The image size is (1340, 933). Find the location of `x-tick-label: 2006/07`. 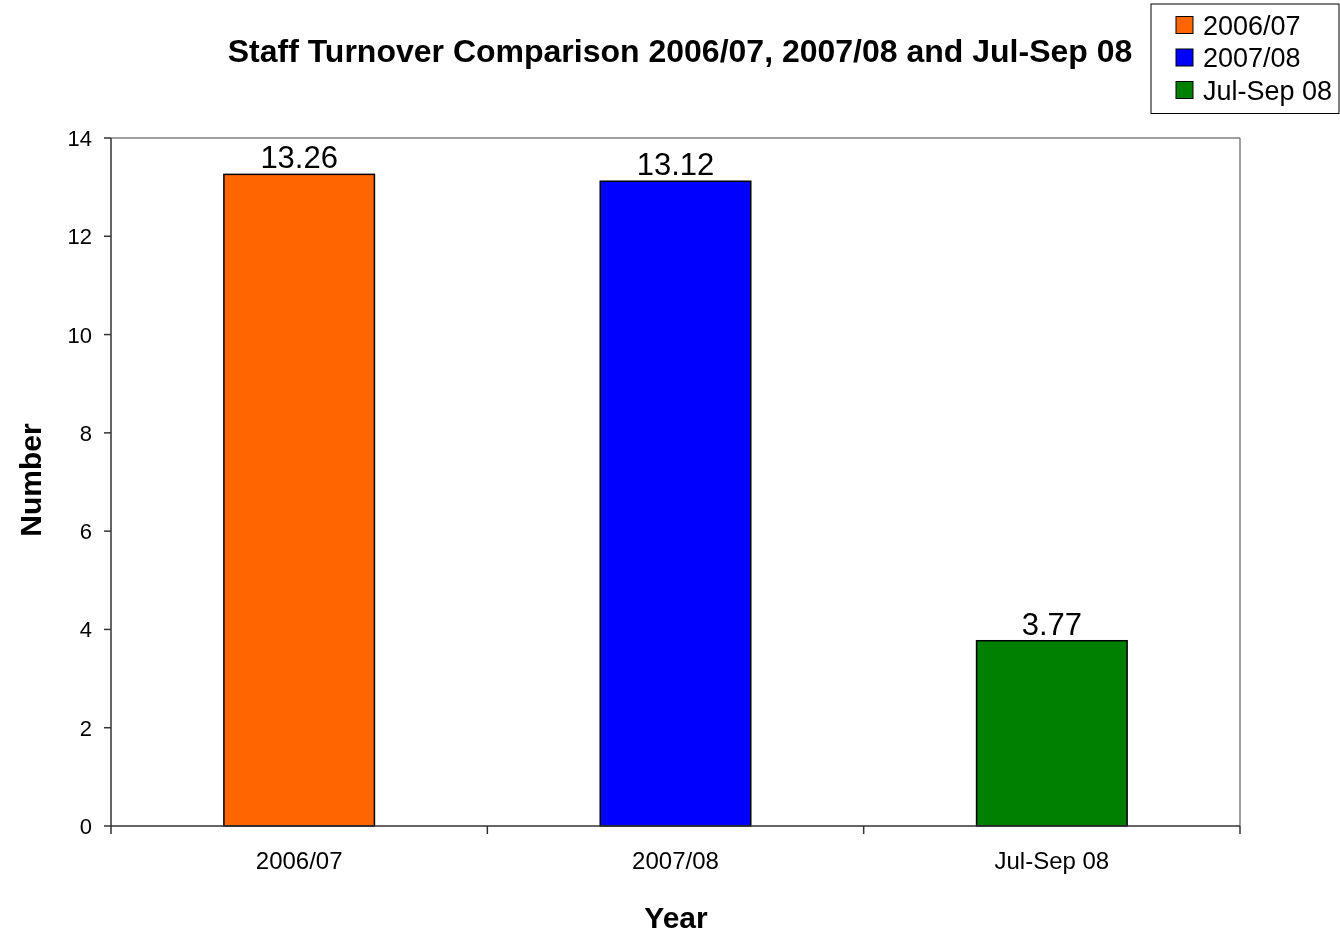

x-tick-label: 2006/07 is located at coordinates (299, 860).